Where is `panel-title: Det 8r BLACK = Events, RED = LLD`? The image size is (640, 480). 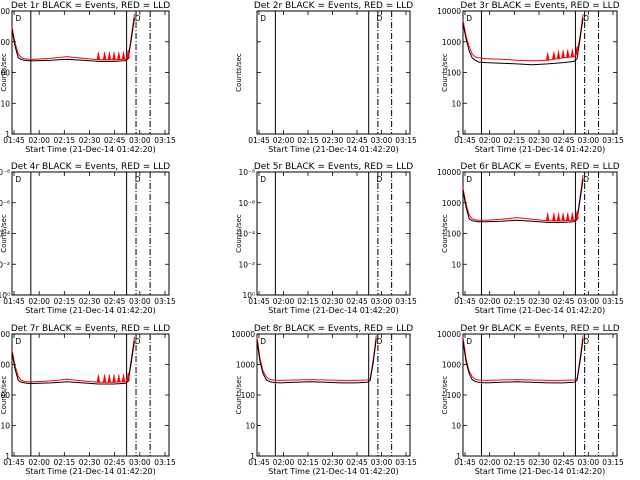
panel-title: Det 8r BLACK = Events, RED = LLD is located at coordinates (333, 329).